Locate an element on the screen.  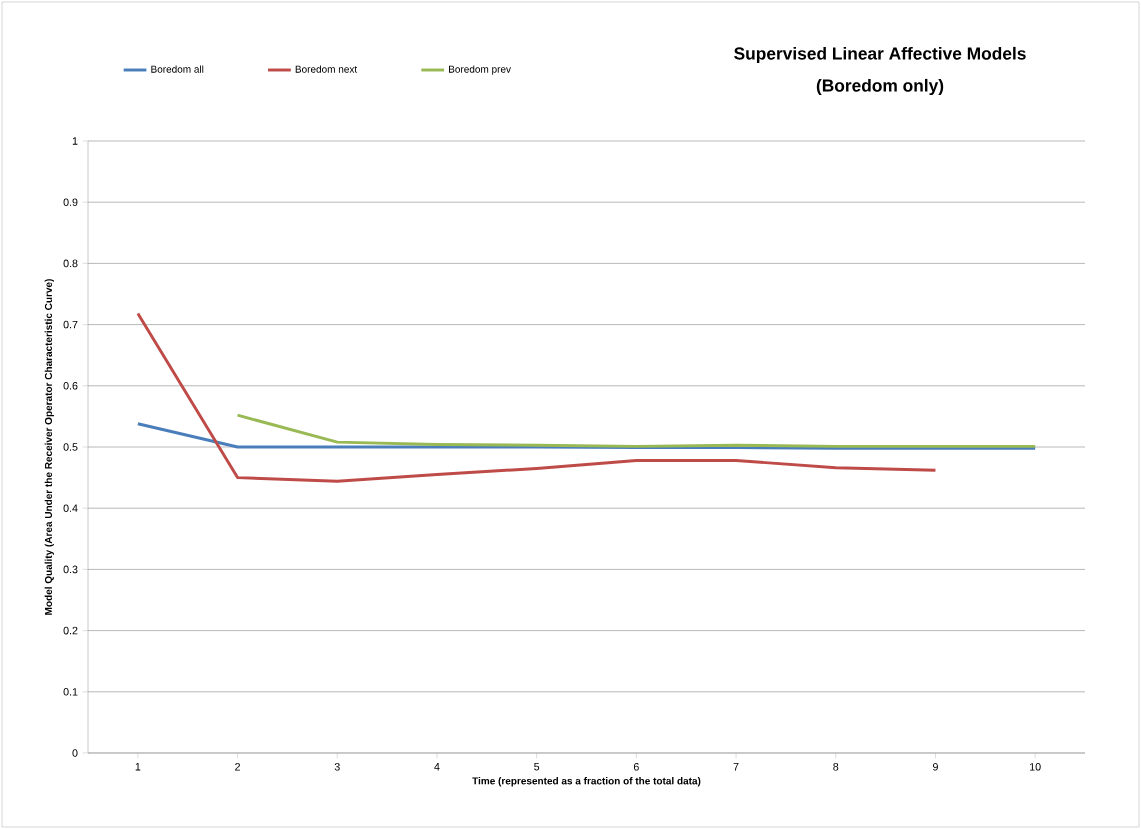
y-axis-title: Model Quality (Area Under the Receiver Operator Characteristic Curve) is located at coordinates (49, 447).